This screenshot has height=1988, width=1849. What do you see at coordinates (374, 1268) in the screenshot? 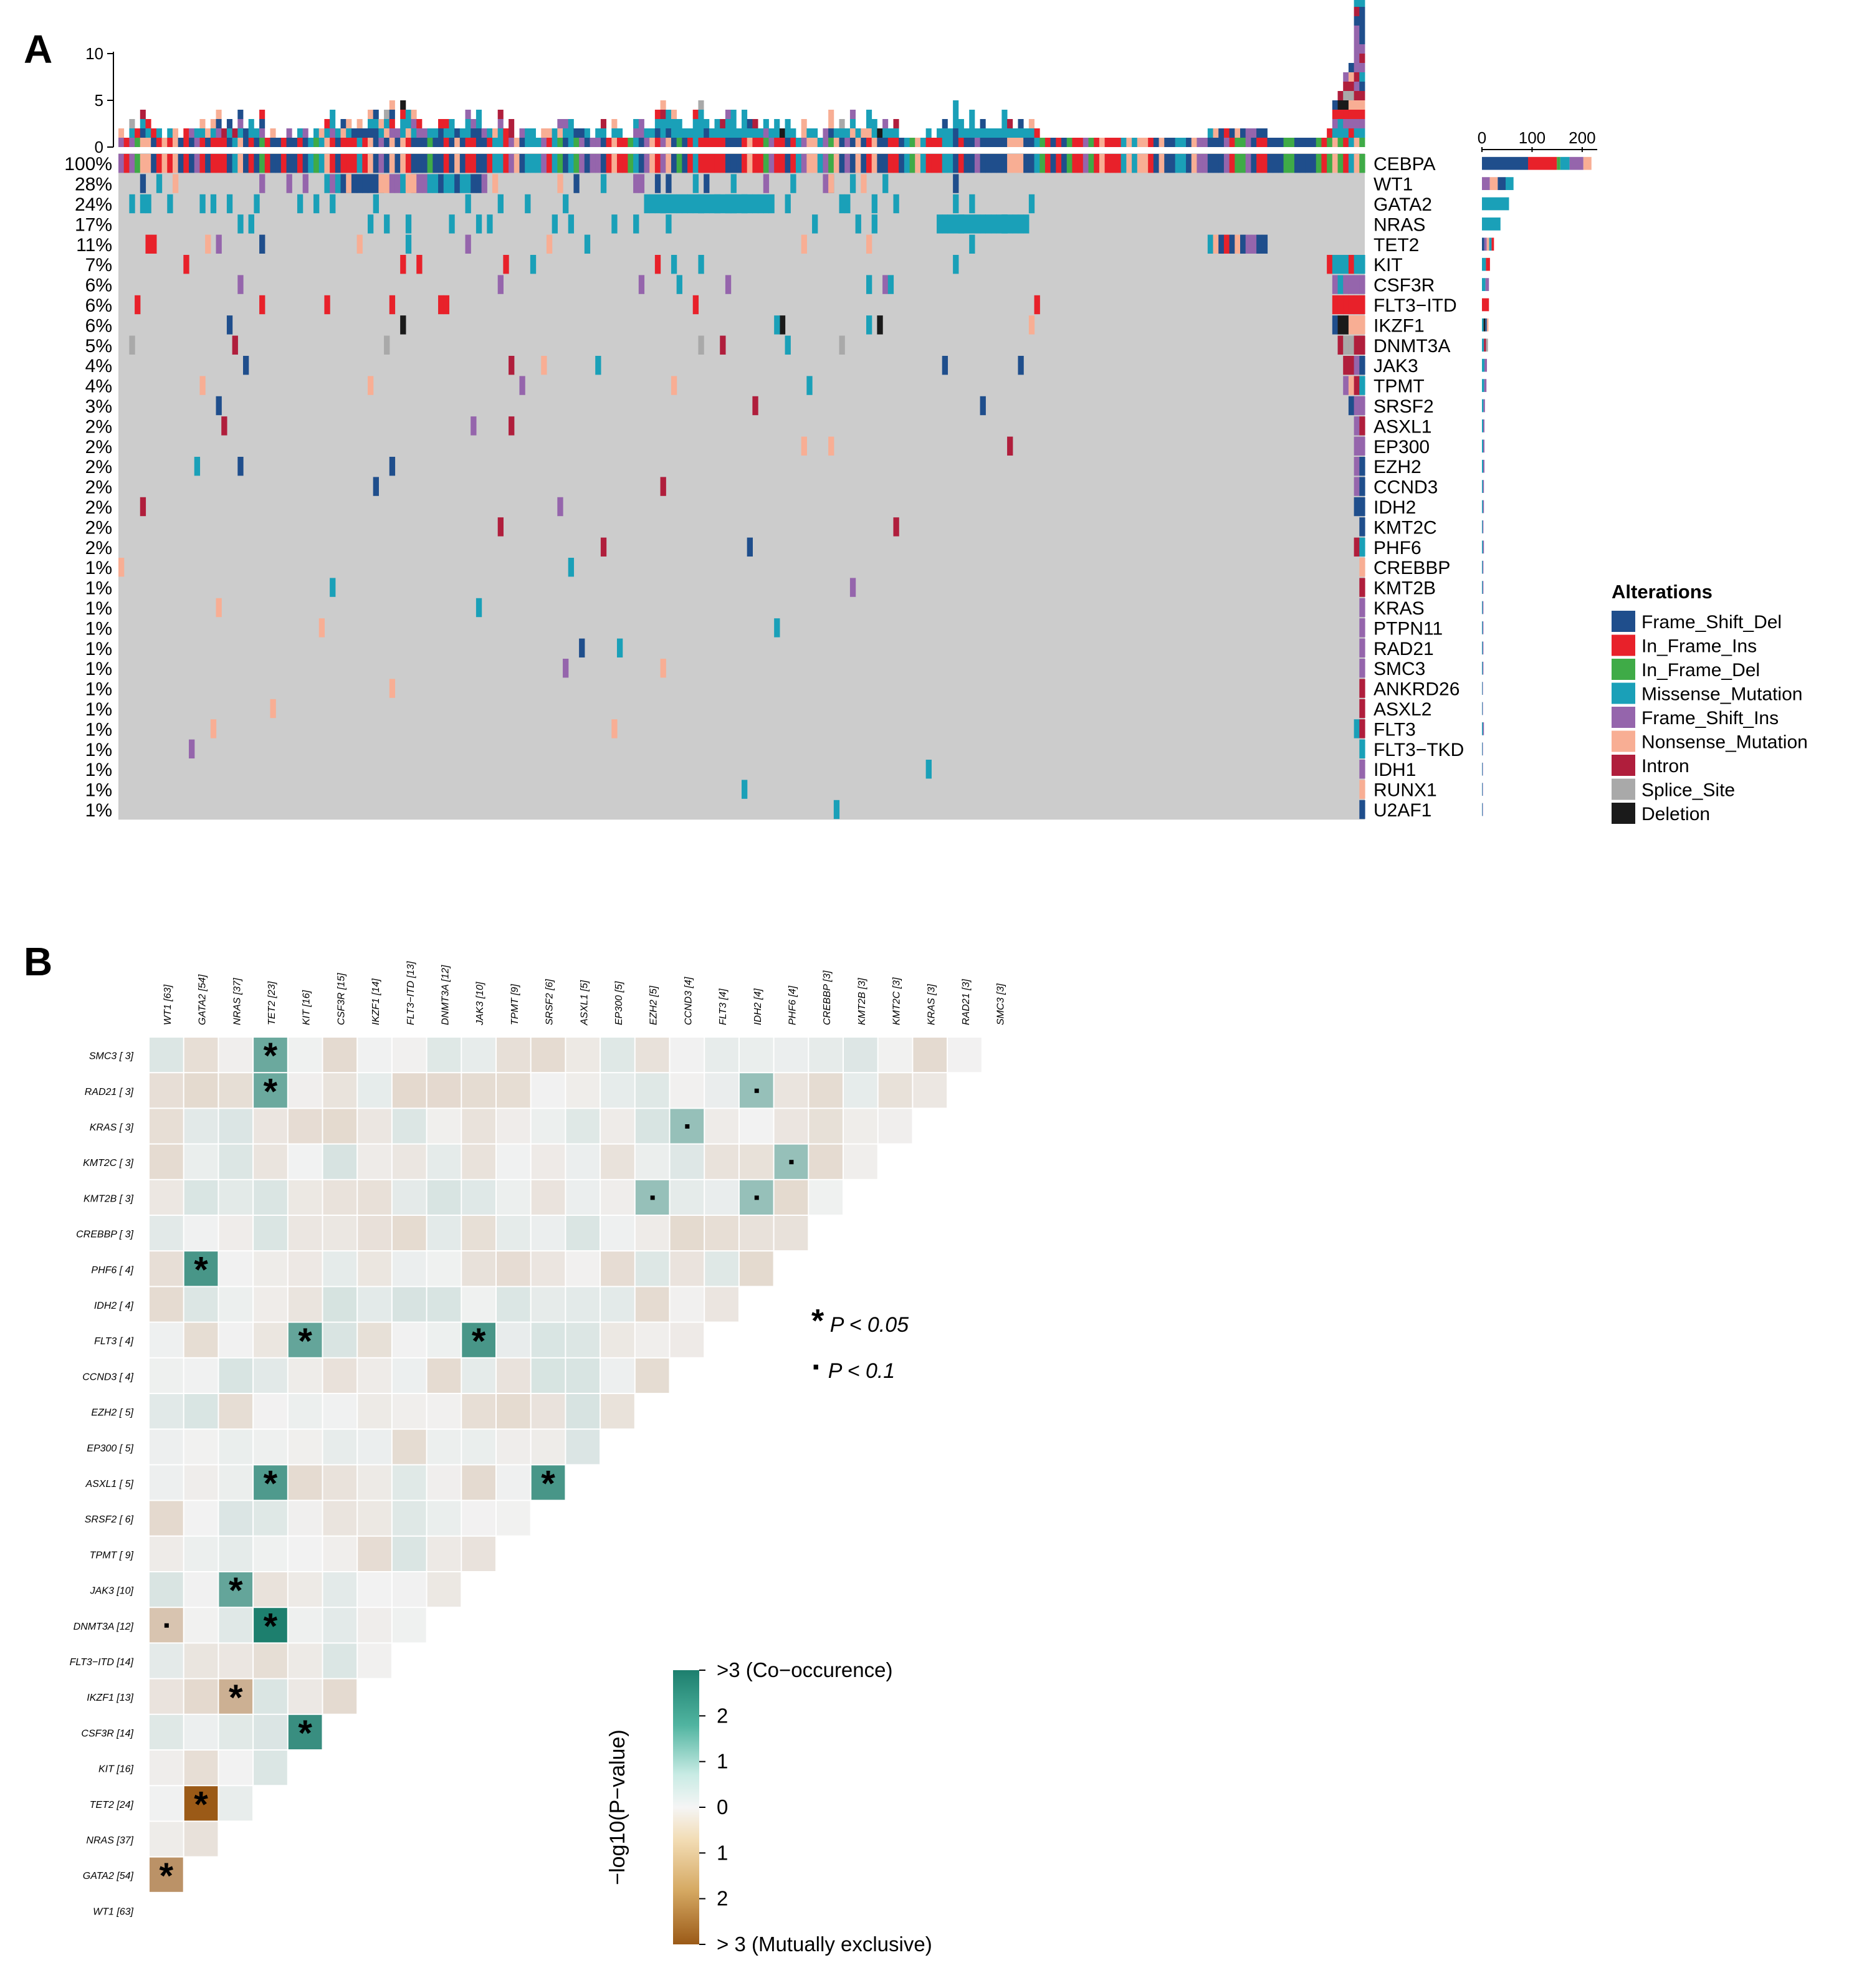
I see `interaction-cell-PHF6-IKZF1` at bounding box center [374, 1268].